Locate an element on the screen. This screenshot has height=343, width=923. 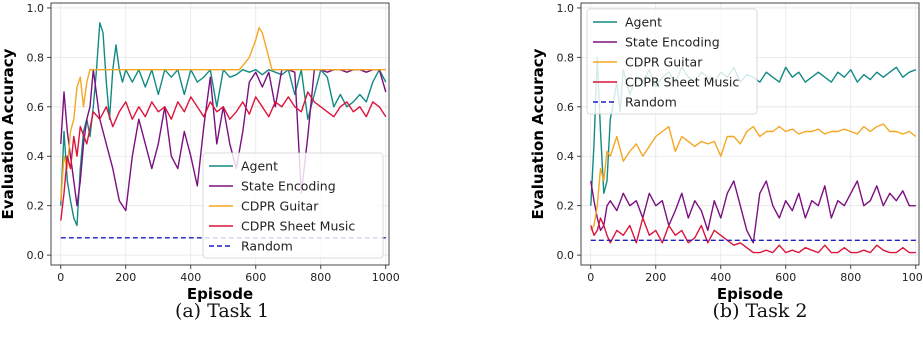
caption-task-2: (b) Task 2 is located at coordinates (760, 311).